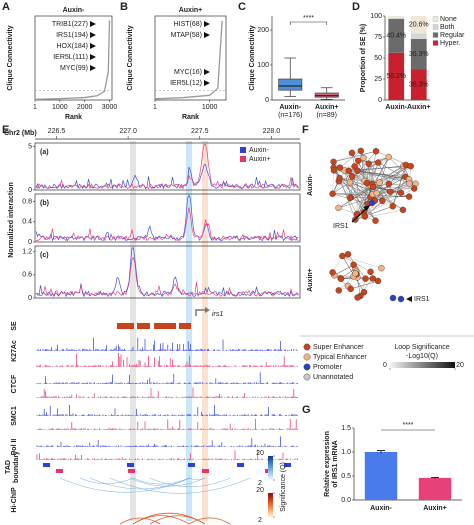 Image resolution: width=474 pixels, height=525 pixels. I want to click on legend-label: Regular, so click(452, 35).